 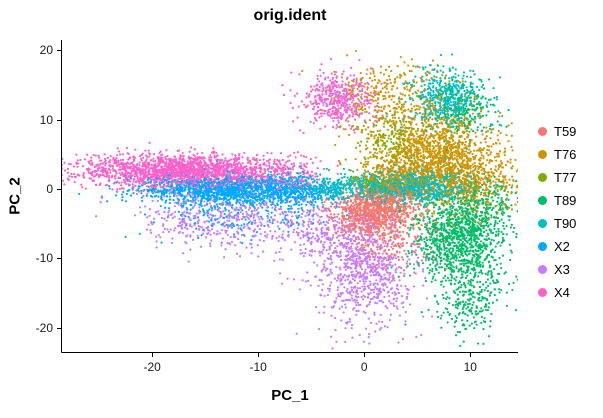 What do you see at coordinates (258, 367) in the screenshot?
I see `x-tick-label: -10` at bounding box center [258, 367].